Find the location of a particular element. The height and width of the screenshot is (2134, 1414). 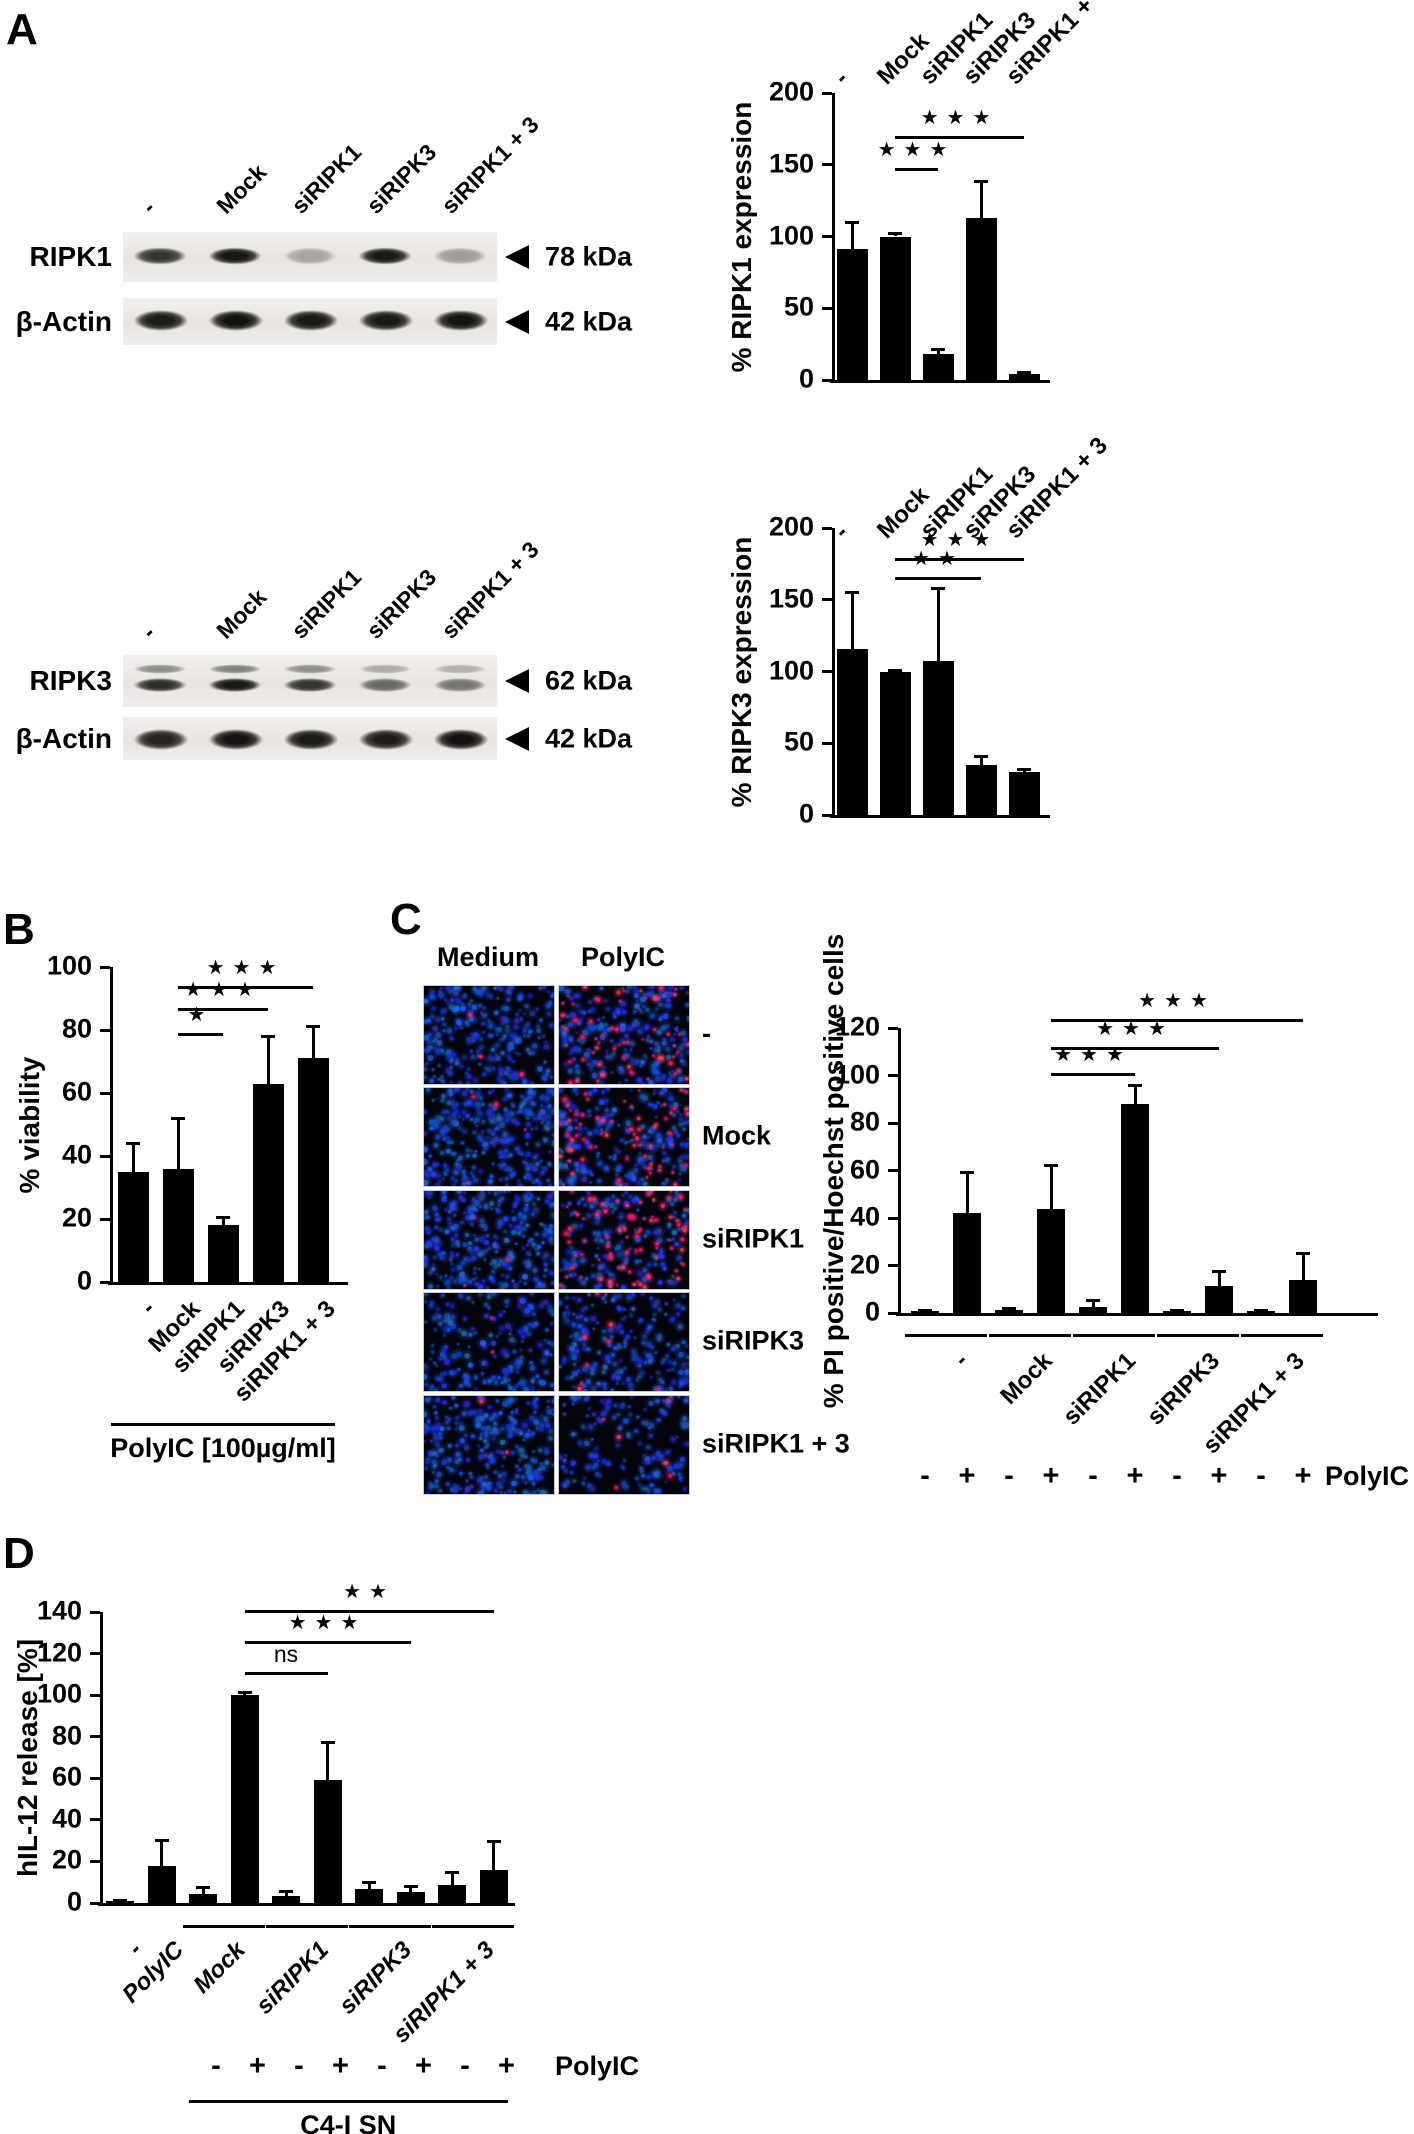

y-axis-label: % PI positive/Hoechst positive cells is located at coordinates (833, 1170).